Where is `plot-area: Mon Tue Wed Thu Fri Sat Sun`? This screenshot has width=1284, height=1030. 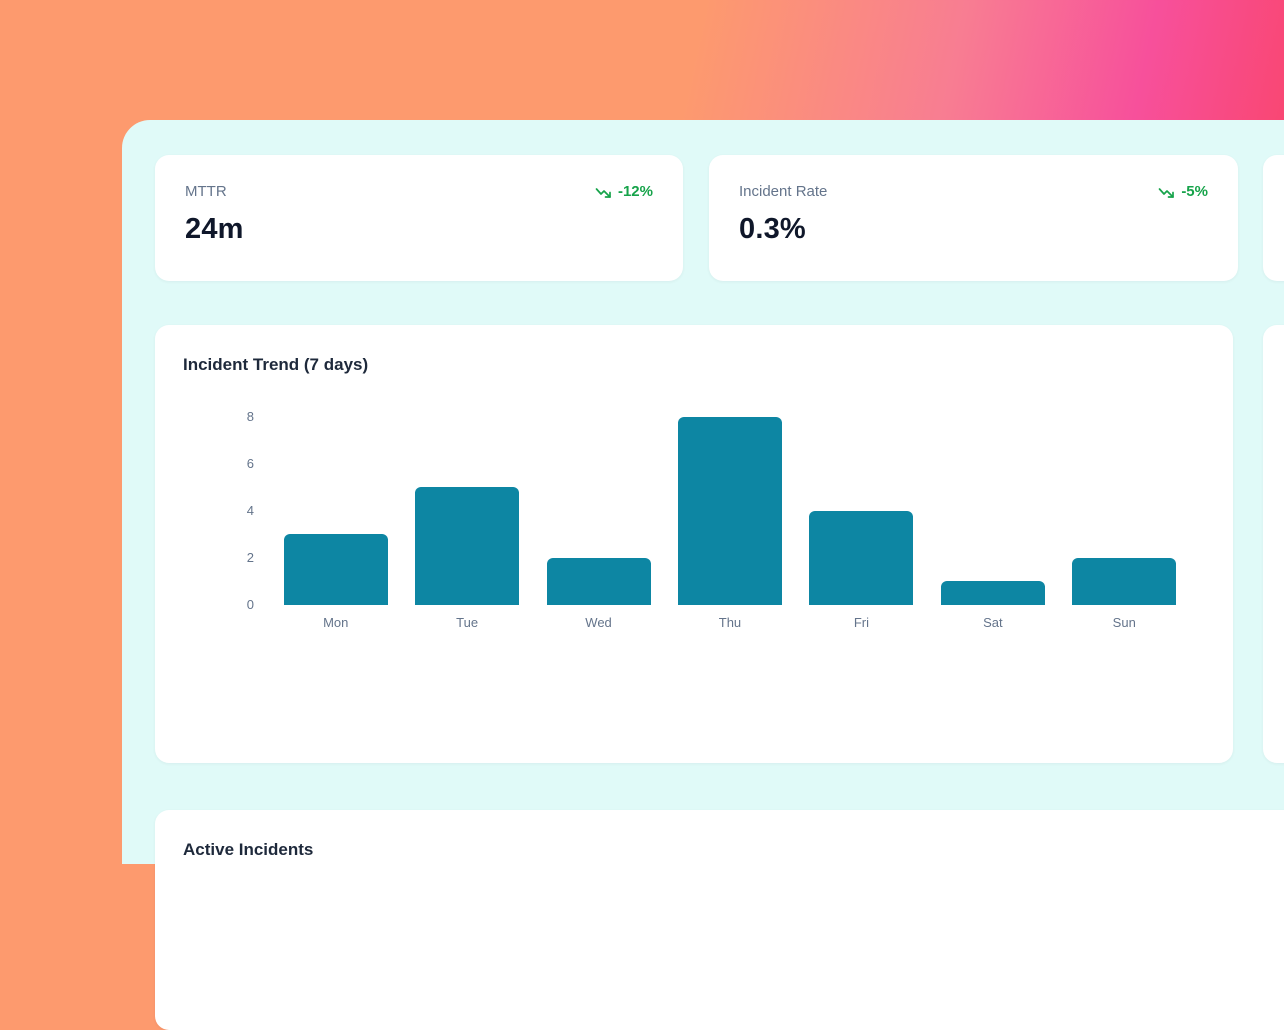 plot-area: Mon Tue Wed Thu Fri Sat Sun is located at coordinates (730, 524).